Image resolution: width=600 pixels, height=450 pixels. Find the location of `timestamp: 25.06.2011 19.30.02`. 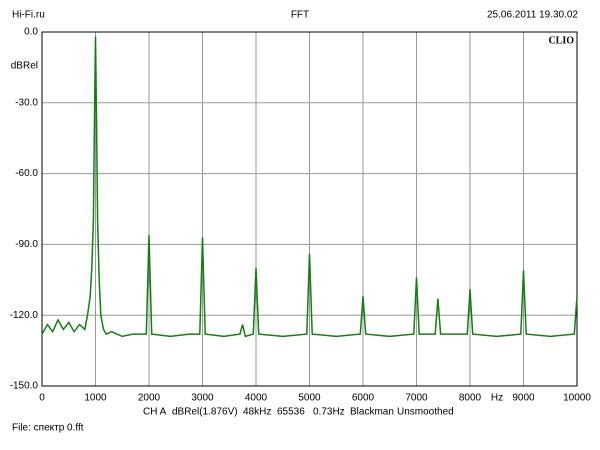

timestamp: 25.06.2011 19.30.02 is located at coordinates (532, 15).